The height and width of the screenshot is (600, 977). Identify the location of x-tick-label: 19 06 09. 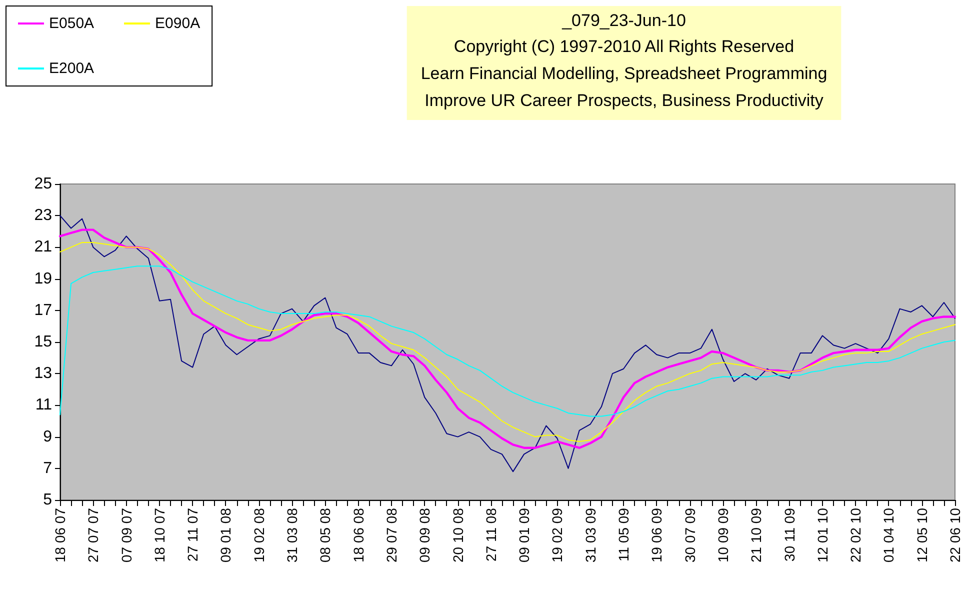
(656, 535).